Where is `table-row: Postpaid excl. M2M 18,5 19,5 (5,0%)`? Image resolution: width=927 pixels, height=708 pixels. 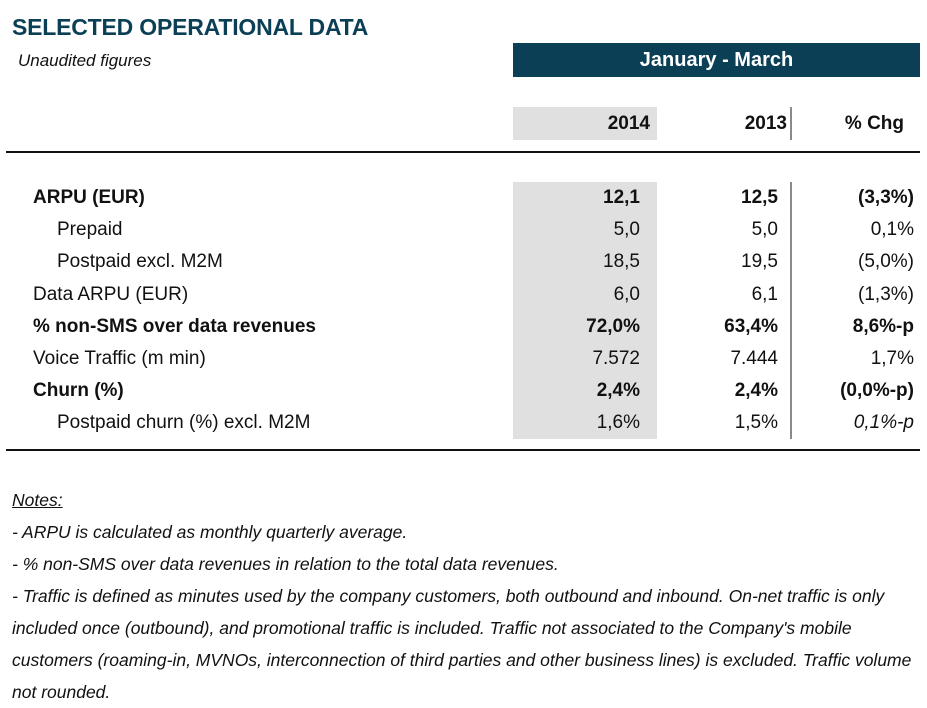 table-row: Postpaid excl. M2M 18,5 19,5 (5,0%) is located at coordinates (463, 262).